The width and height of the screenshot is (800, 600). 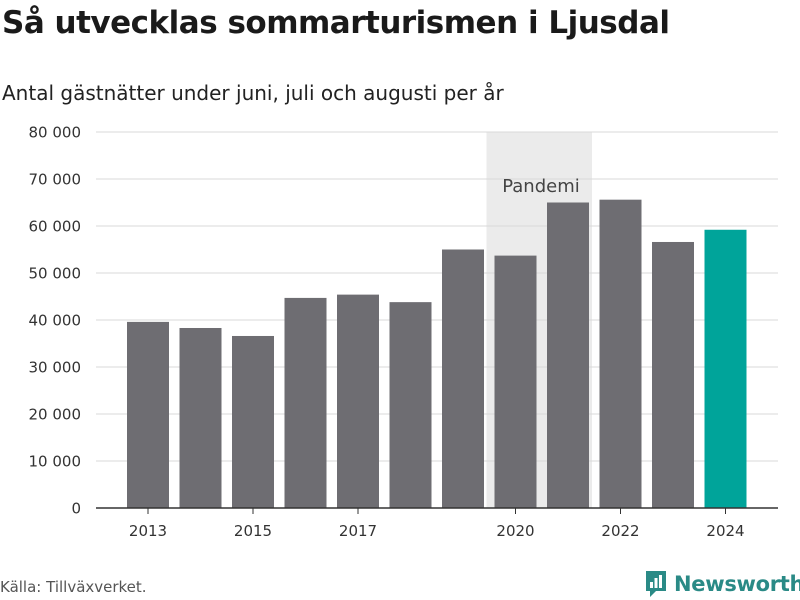 I want to click on y-tick-label: 40 000, so click(x=55, y=321).